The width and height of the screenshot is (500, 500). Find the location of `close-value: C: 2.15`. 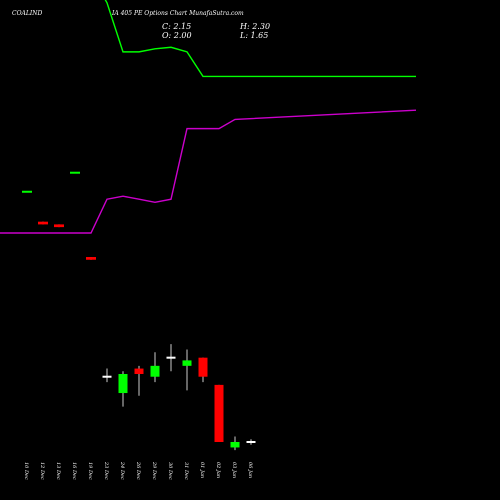

close-value: C: 2.15 is located at coordinates (177, 26).